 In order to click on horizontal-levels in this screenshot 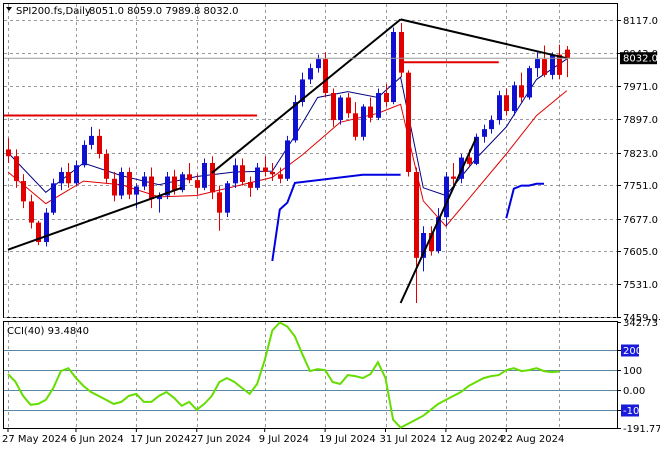, I will do `click(251, 89)`.